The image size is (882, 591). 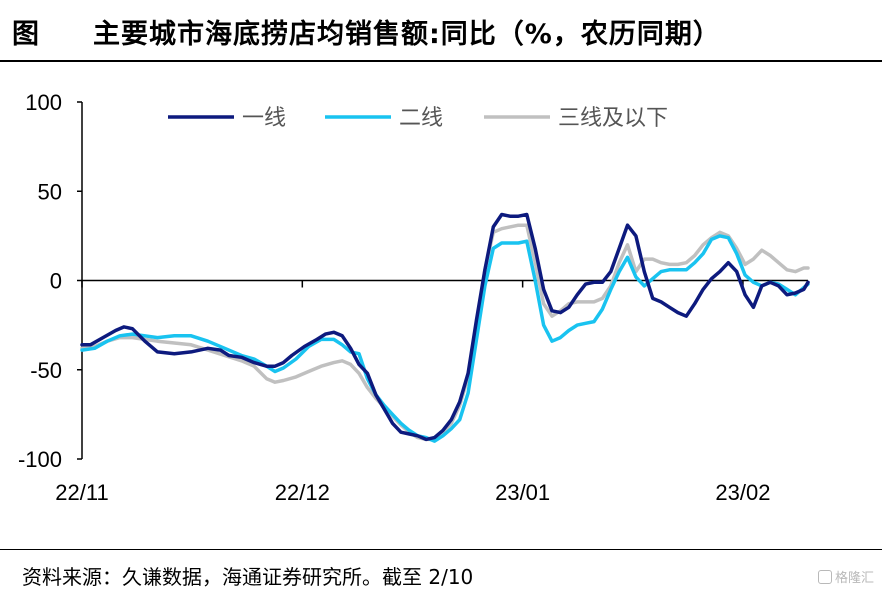 I want to click on legend-label: 三线及以下, so click(x=613, y=118).